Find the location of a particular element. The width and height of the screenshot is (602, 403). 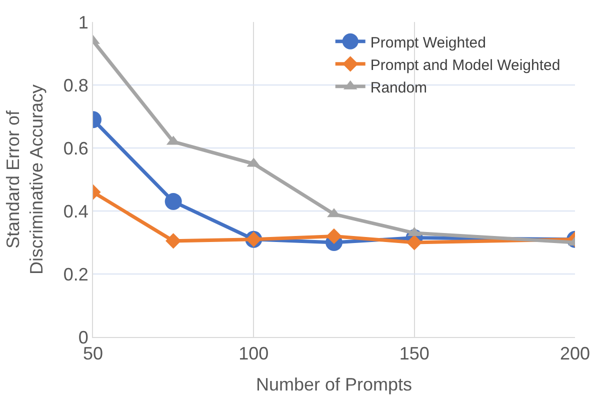

y-tick-label: 0.4 is located at coordinates (75, 211).